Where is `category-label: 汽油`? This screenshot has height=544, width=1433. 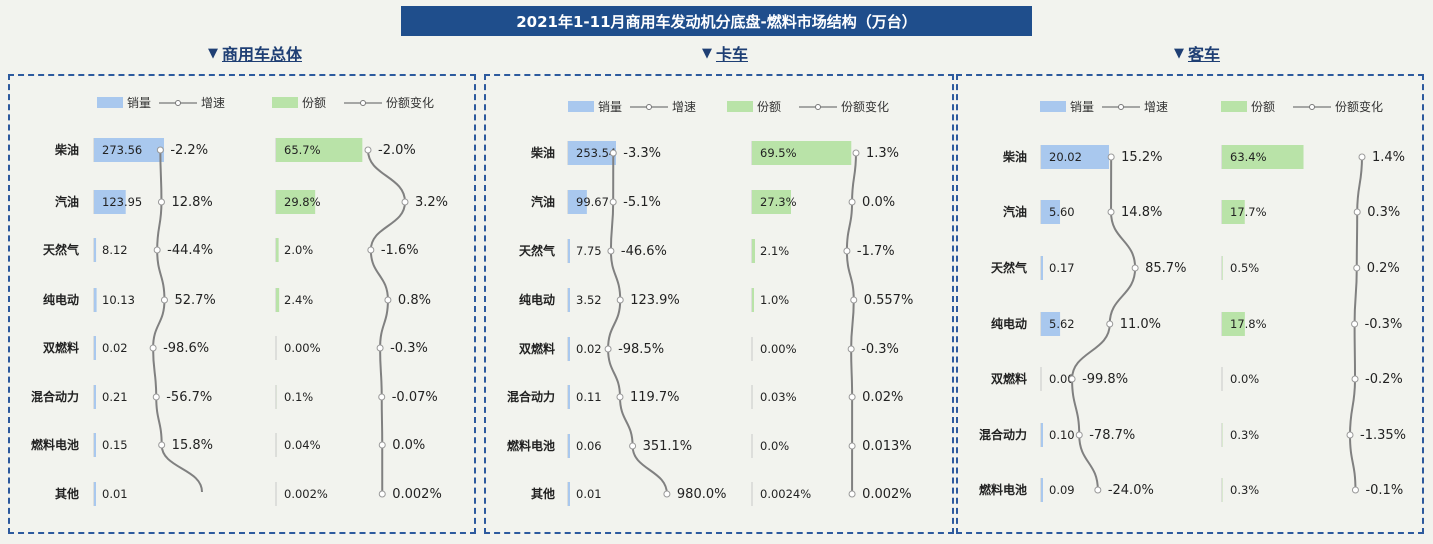
category-label: 汽油 is located at coordinates (67, 201).